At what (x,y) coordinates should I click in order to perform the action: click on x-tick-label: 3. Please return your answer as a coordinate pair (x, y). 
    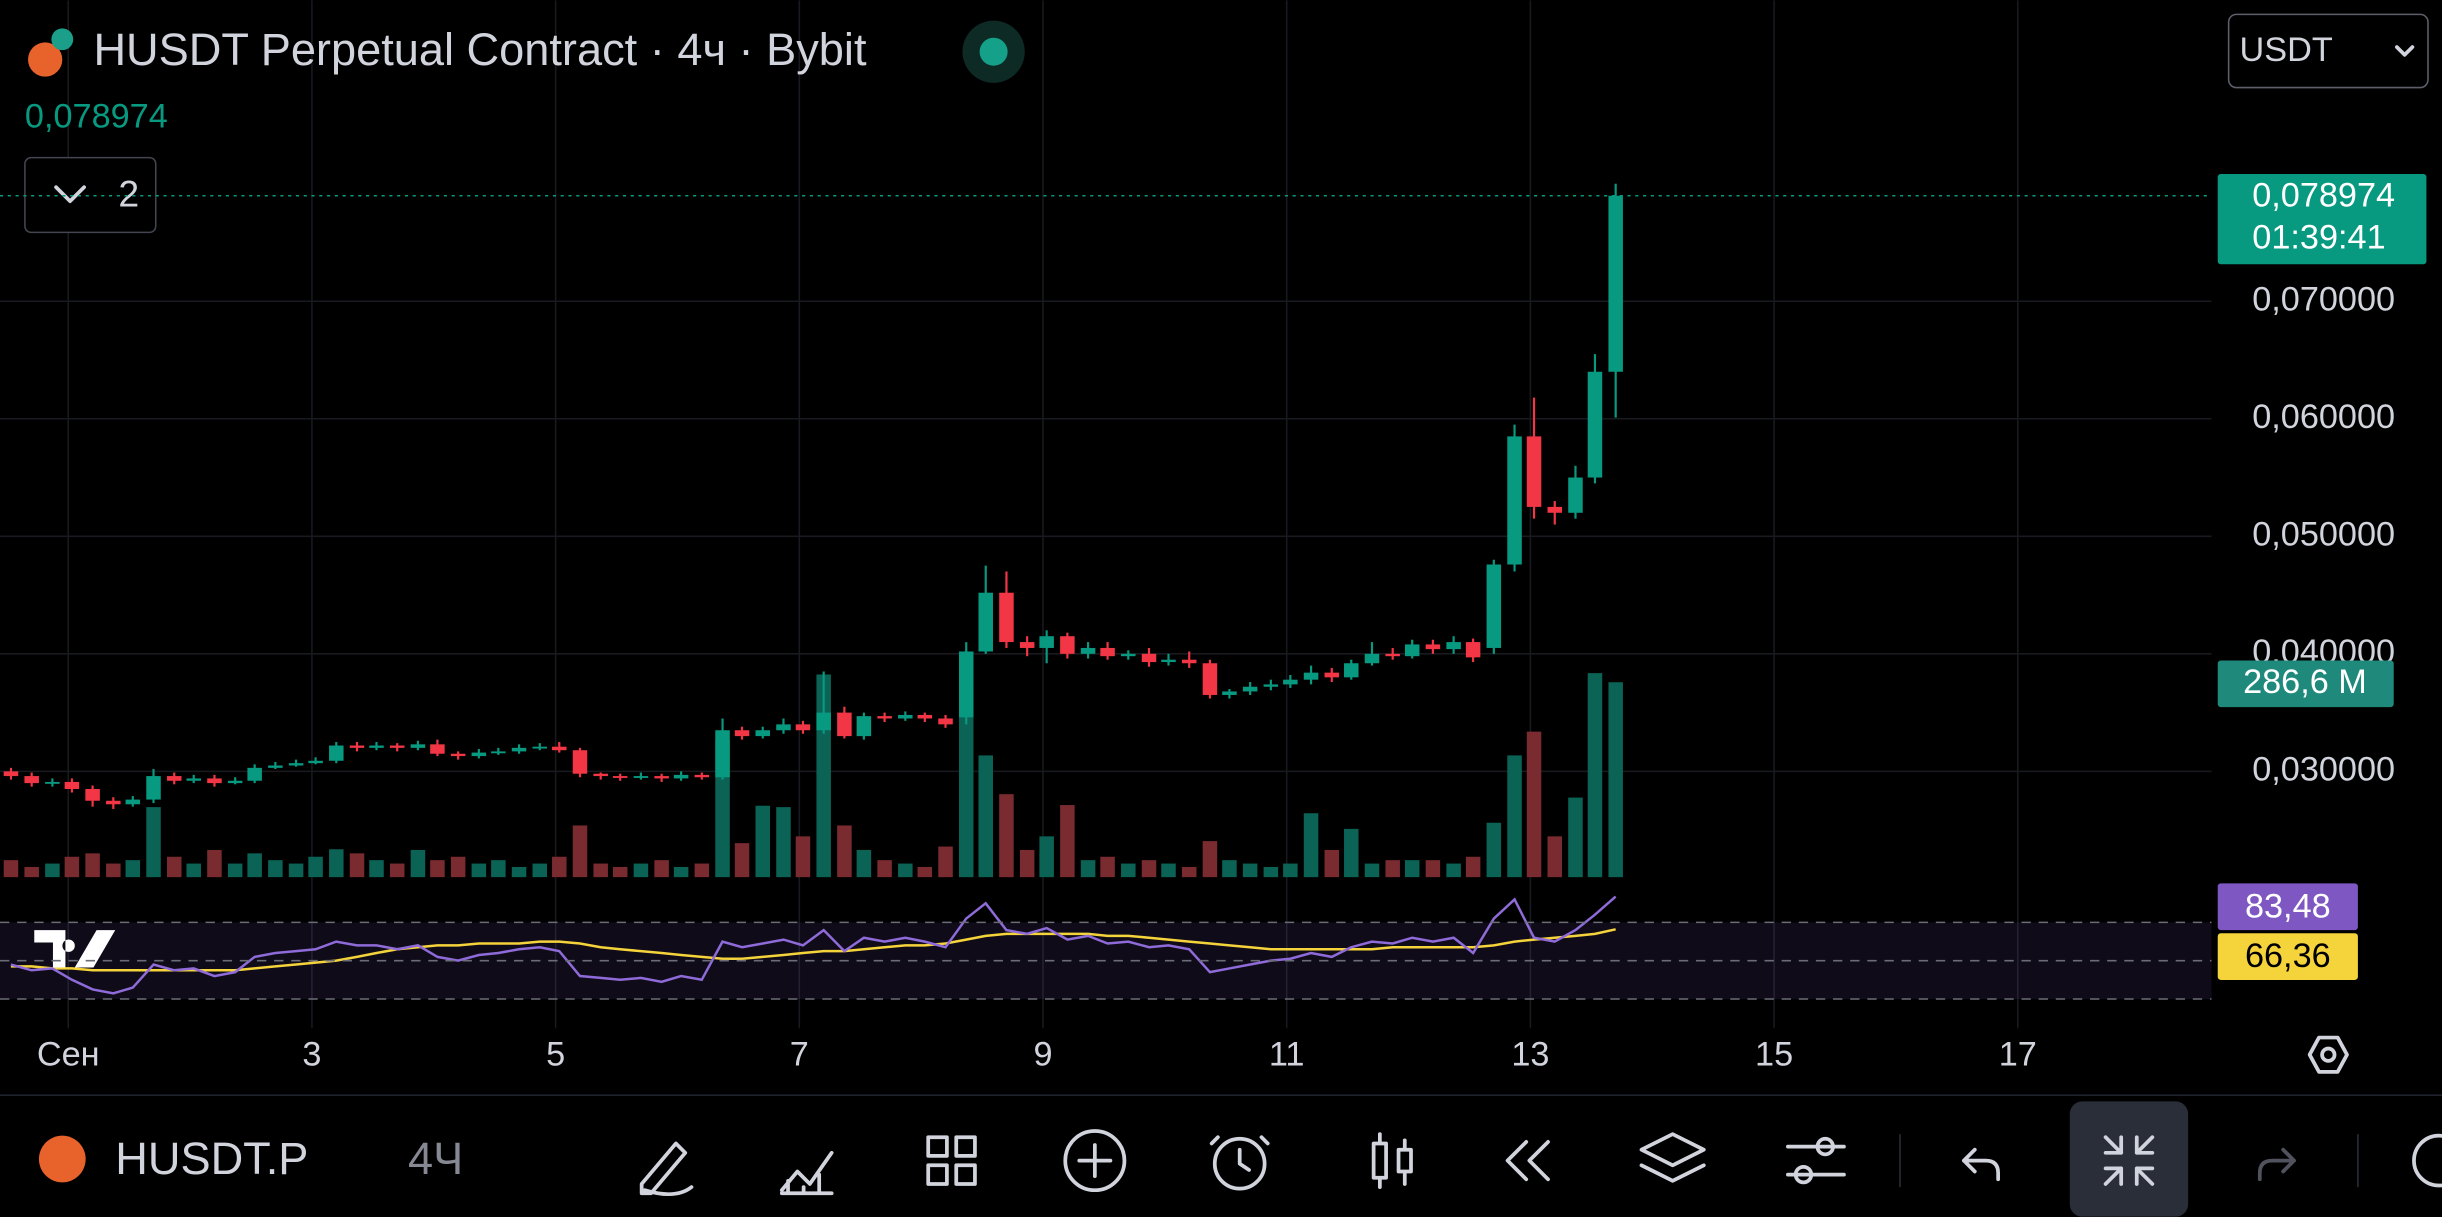
    Looking at the image, I should click on (311, 1054).